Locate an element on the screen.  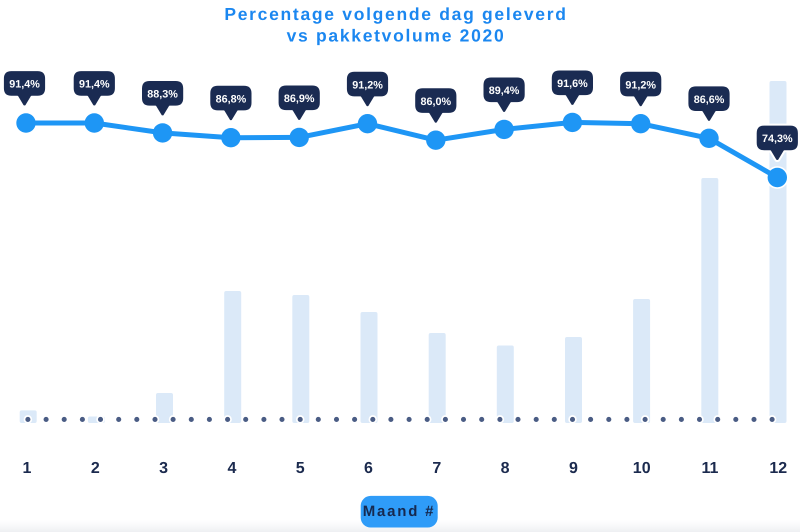
svg-text: 1 is located at coordinates (27, 468).